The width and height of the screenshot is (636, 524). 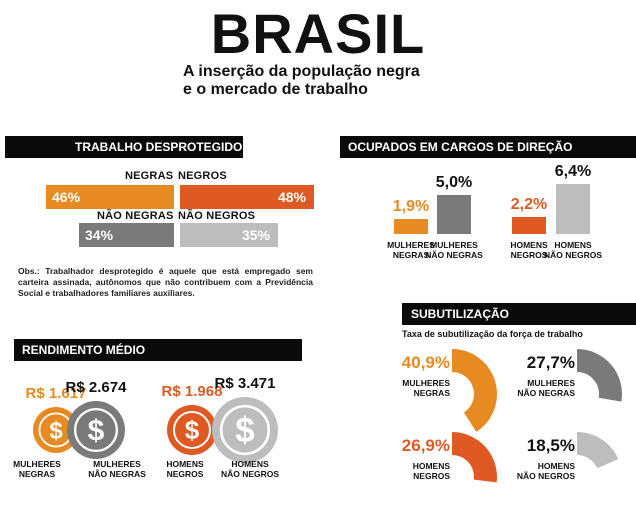 What do you see at coordinates (425, 362) in the screenshot?
I see `subutilizacao-value-0: 40,9%` at bounding box center [425, 362].